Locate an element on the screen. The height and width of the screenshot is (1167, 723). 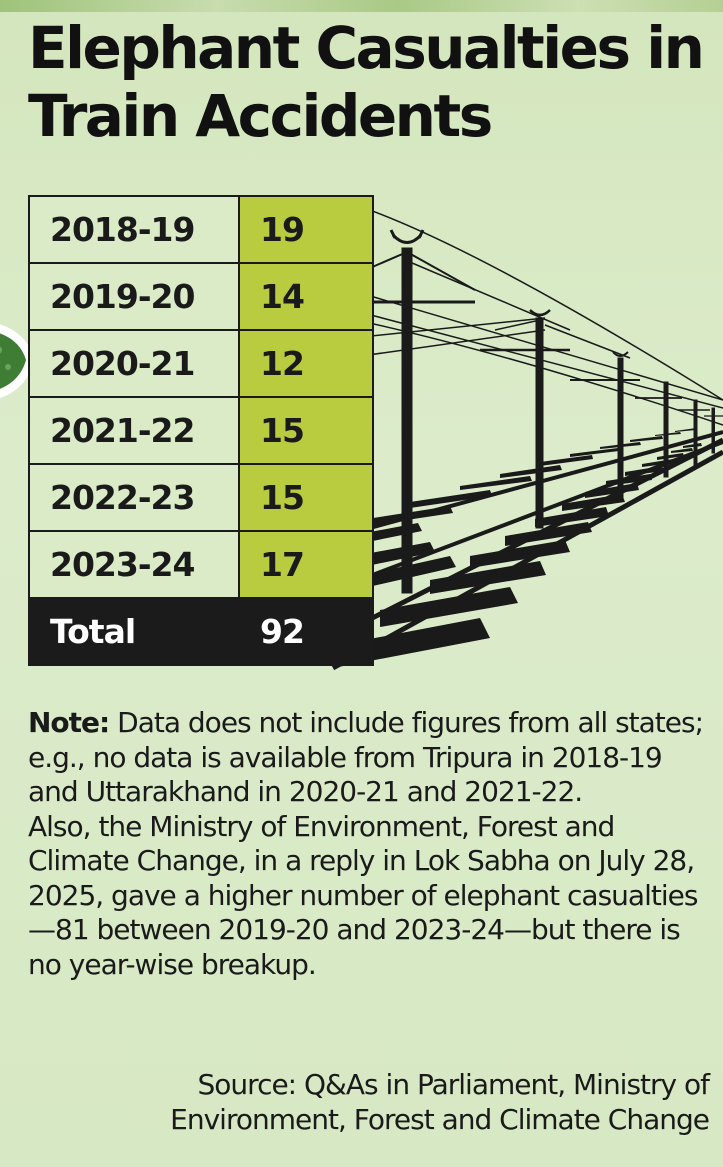
total-row: Total 92 is located at coordinates (201, 631).